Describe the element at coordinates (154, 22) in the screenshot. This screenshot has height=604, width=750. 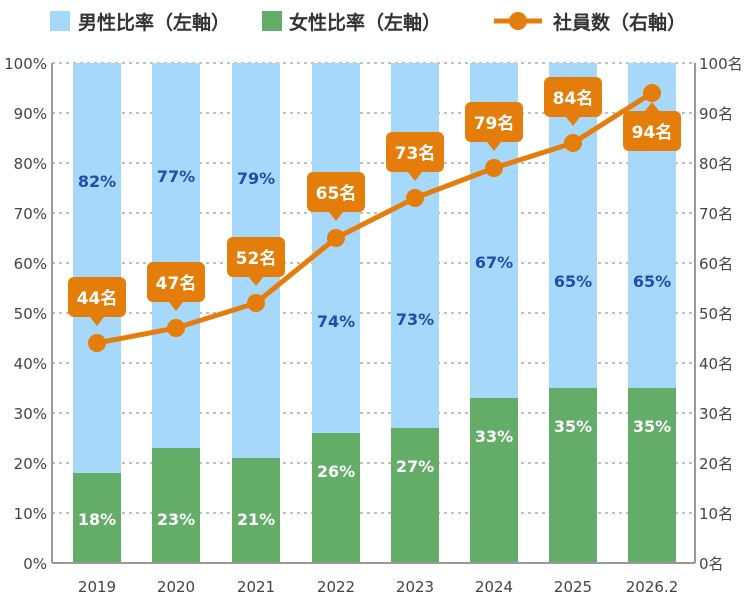
I see `legend-label-male: 男性比率（左軸）` at that location.